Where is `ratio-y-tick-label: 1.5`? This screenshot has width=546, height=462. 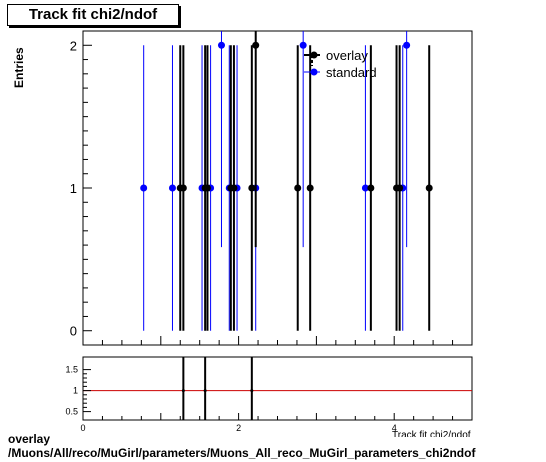
ratio-y-tick-label: 1.5 is located at coordinates (71, 370).